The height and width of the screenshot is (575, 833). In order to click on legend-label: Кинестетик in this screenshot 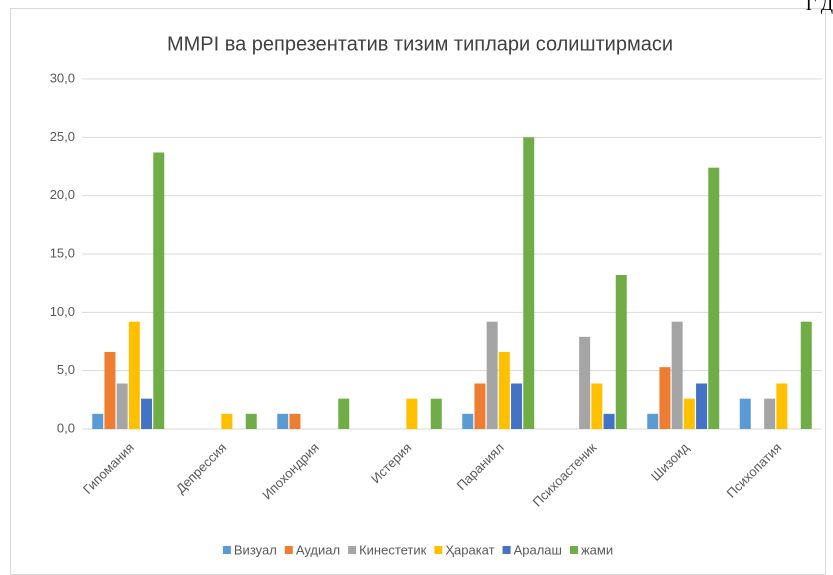, I will do `click(393, 549)`.